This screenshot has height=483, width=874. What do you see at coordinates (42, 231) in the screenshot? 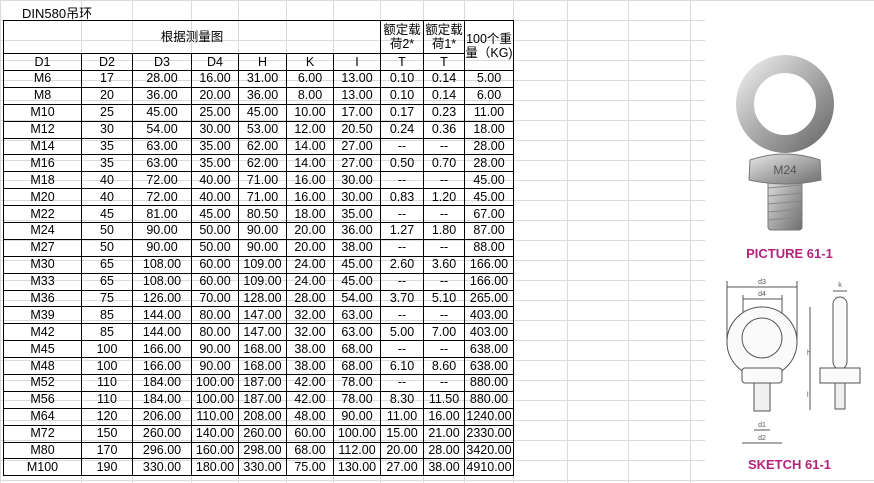
I see `table-cell: M24` at bounding box center [42, 231].